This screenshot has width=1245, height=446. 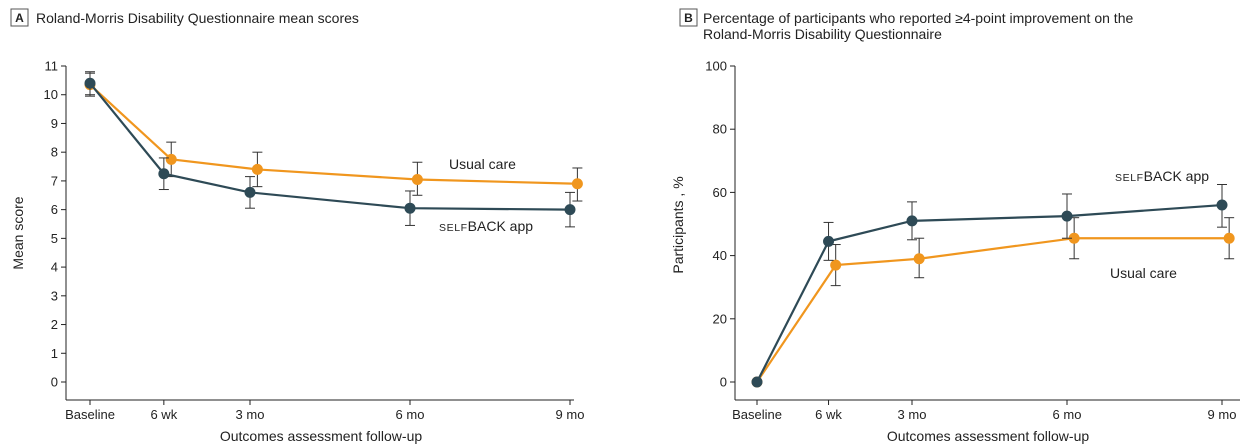 What do you see at coordinates (54, 152) in the screenshot?
I see `panel-a-y-tick-label-8: 8` at bounding box center [54, 152].